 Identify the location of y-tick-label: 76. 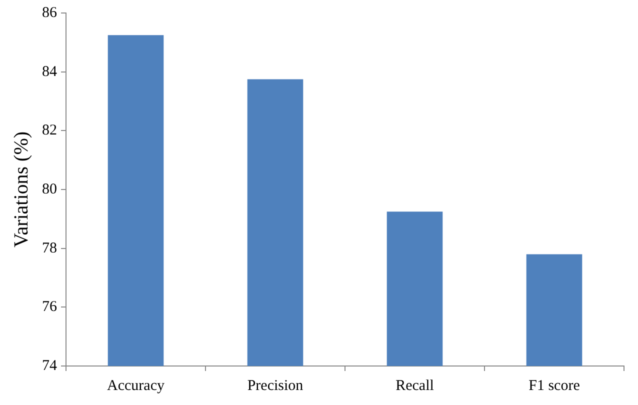
(50, 307).